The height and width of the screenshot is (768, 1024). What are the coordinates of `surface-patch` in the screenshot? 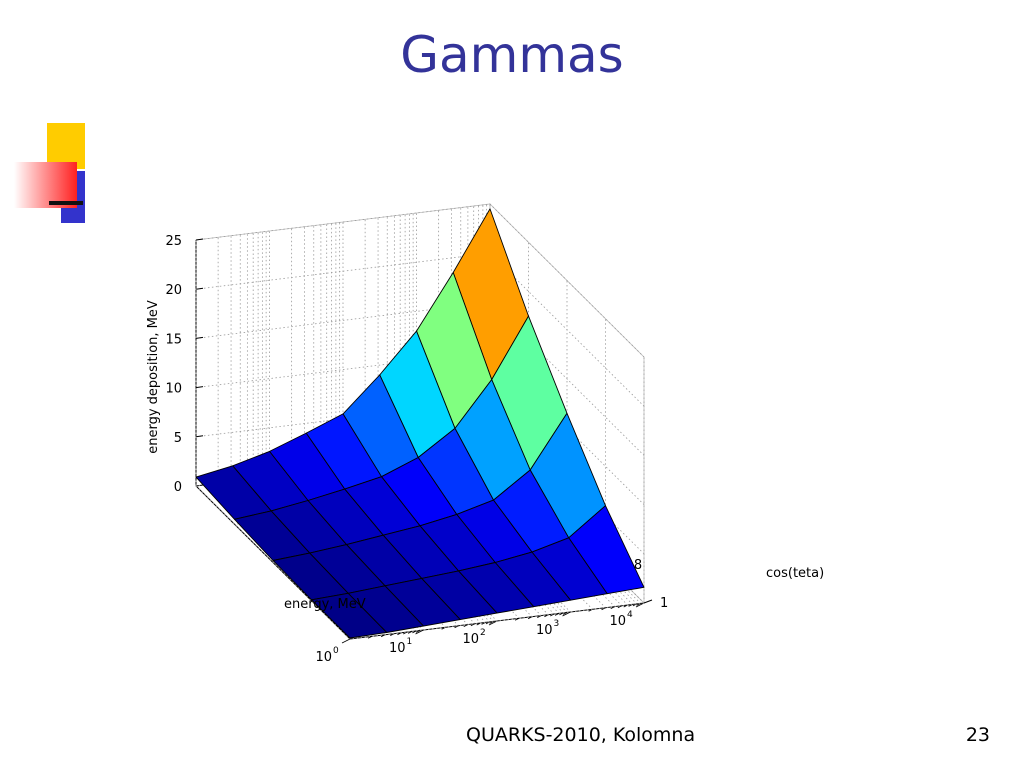 It's located at (349, 615).